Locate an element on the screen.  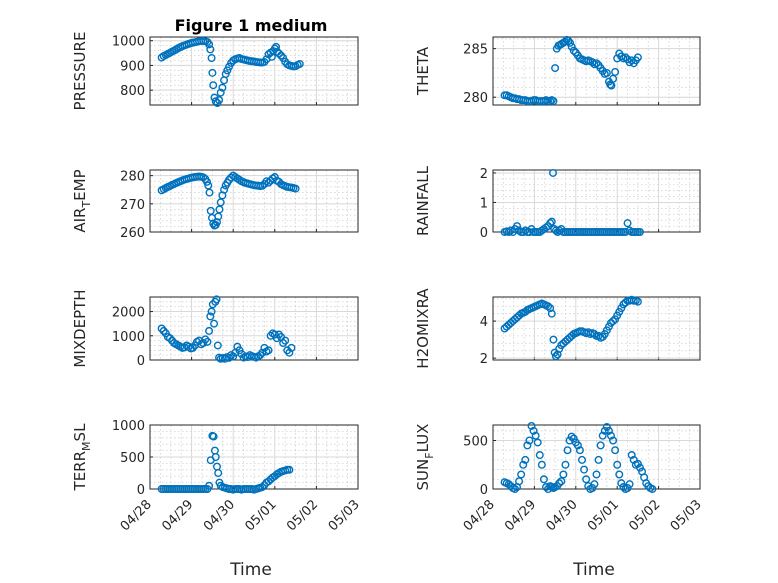
subplot-theta: 285 280 THETA is located at coordinates (557, 70).